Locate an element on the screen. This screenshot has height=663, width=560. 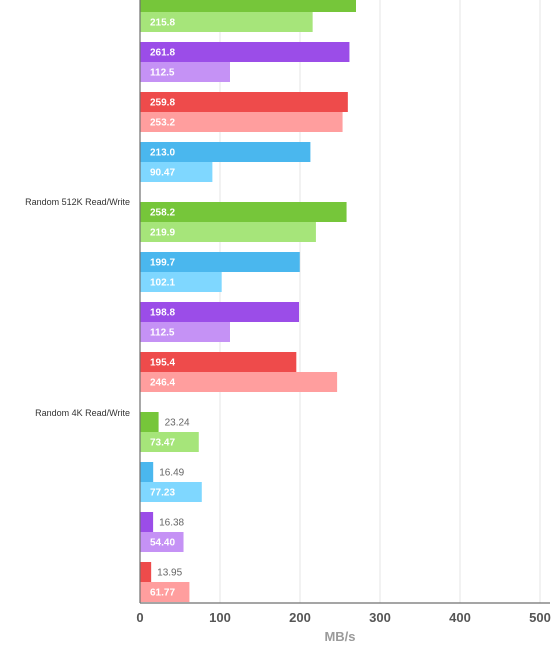
data-label: 246.4 is located at coordinates (162, 383).